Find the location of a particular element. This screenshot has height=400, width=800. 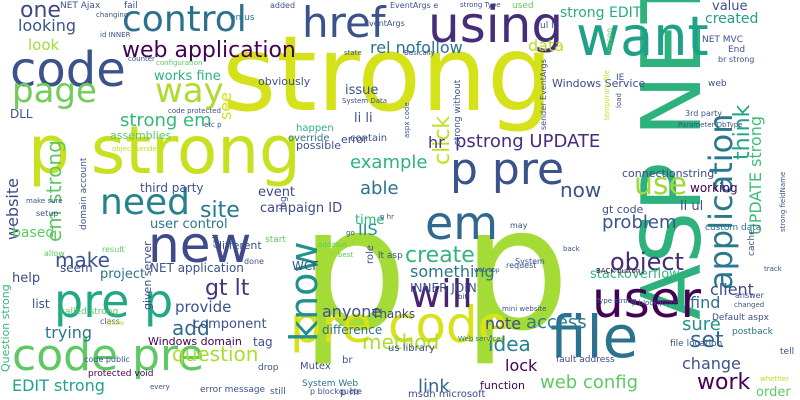

word-assemblies: assemblies is located at coordinates (141, 135).